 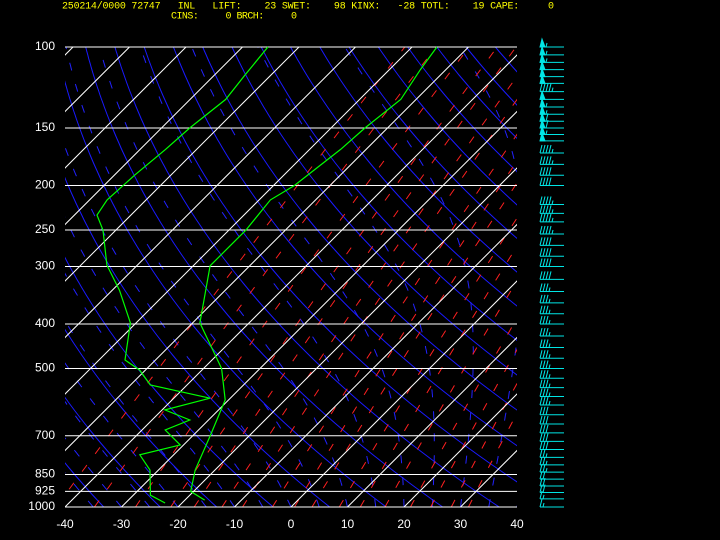 What do you see at coordinates (45, 435) in the screenshot?
I see `y-tick-label: 700` at bounding box center [45, 435].